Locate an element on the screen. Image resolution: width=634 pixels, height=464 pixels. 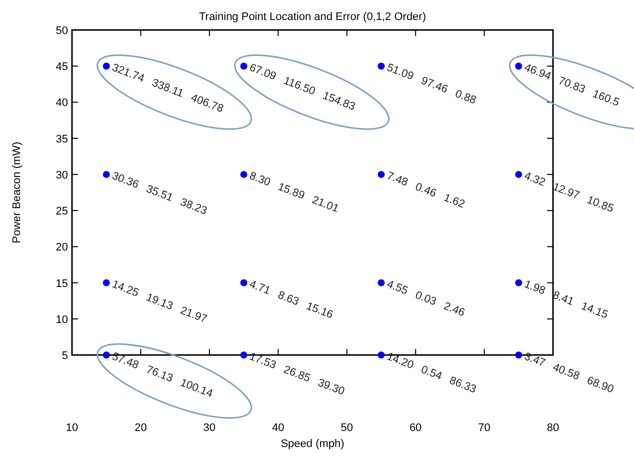
x-axis-title: Speed (mph) is located at coordinates (312, 444).